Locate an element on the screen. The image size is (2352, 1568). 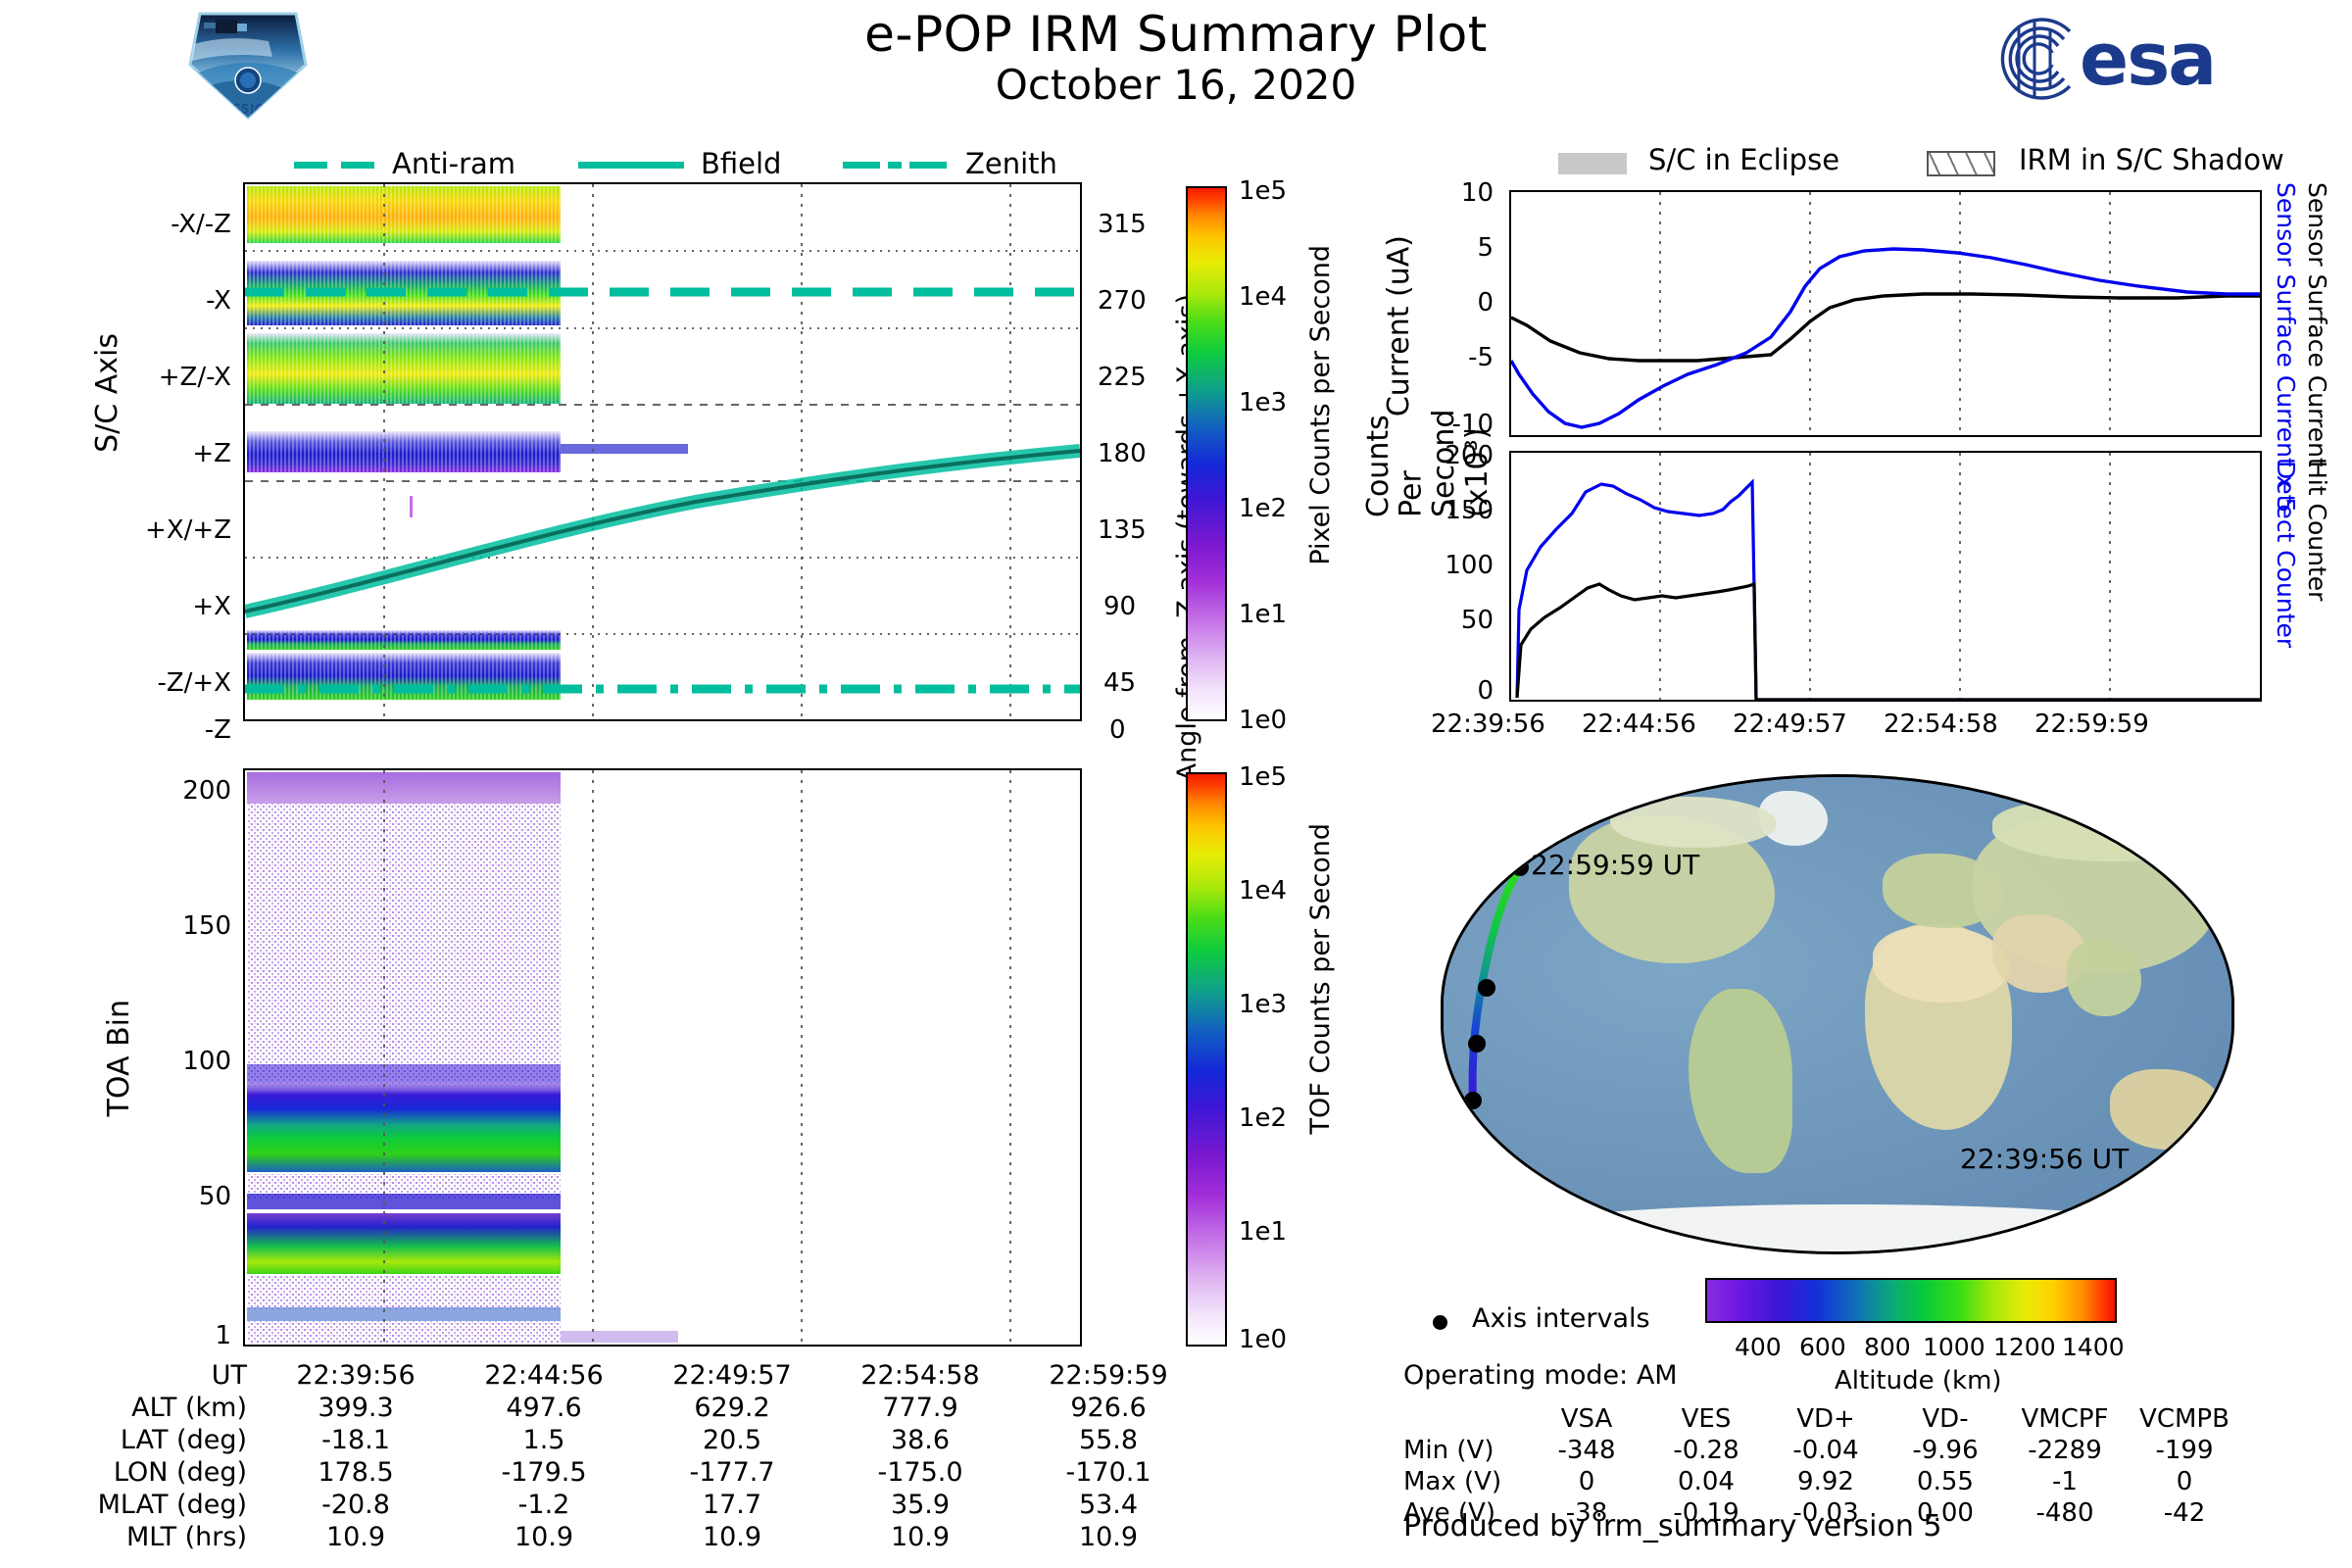
sc-axis-tick-+x: +X is located at coordinates (211, 606).